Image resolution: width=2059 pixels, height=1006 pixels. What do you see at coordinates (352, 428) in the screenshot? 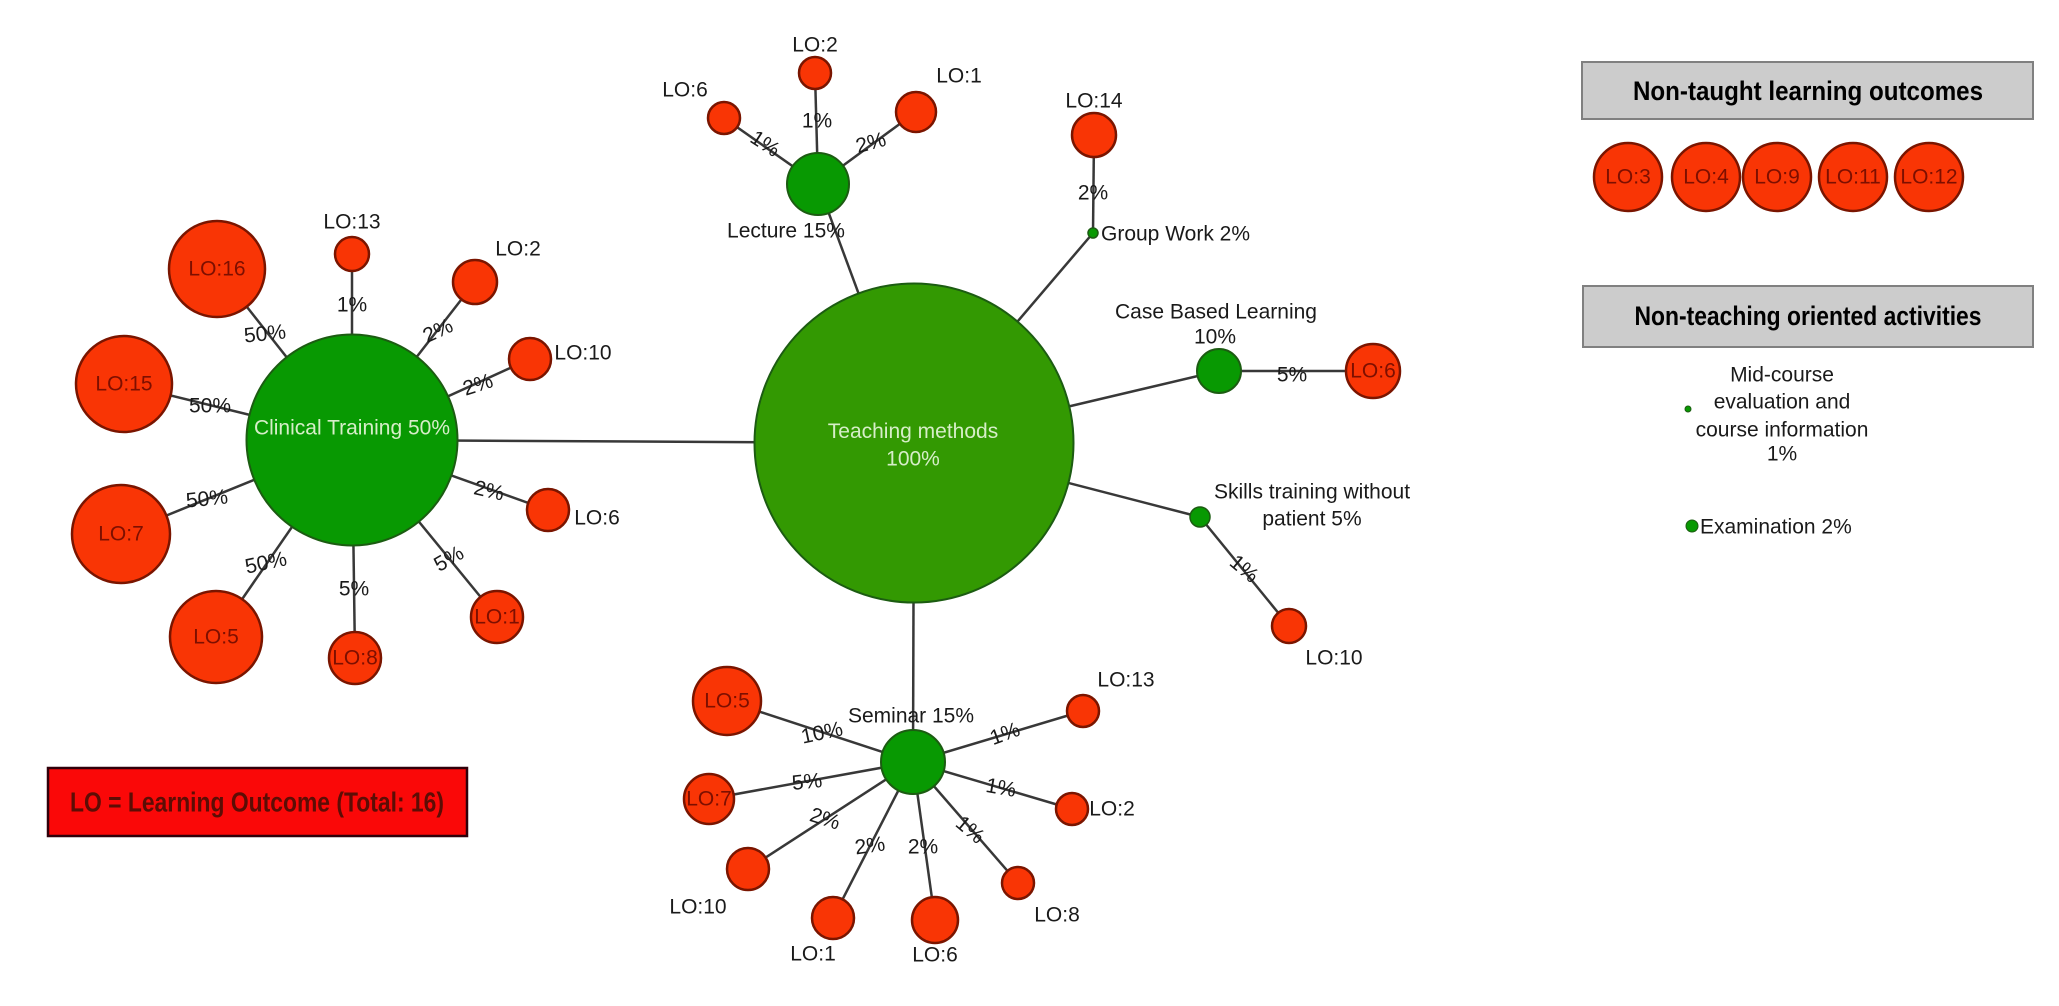
I see `svg-text: Clinical Training 50%` at bounding box center [352, 428].